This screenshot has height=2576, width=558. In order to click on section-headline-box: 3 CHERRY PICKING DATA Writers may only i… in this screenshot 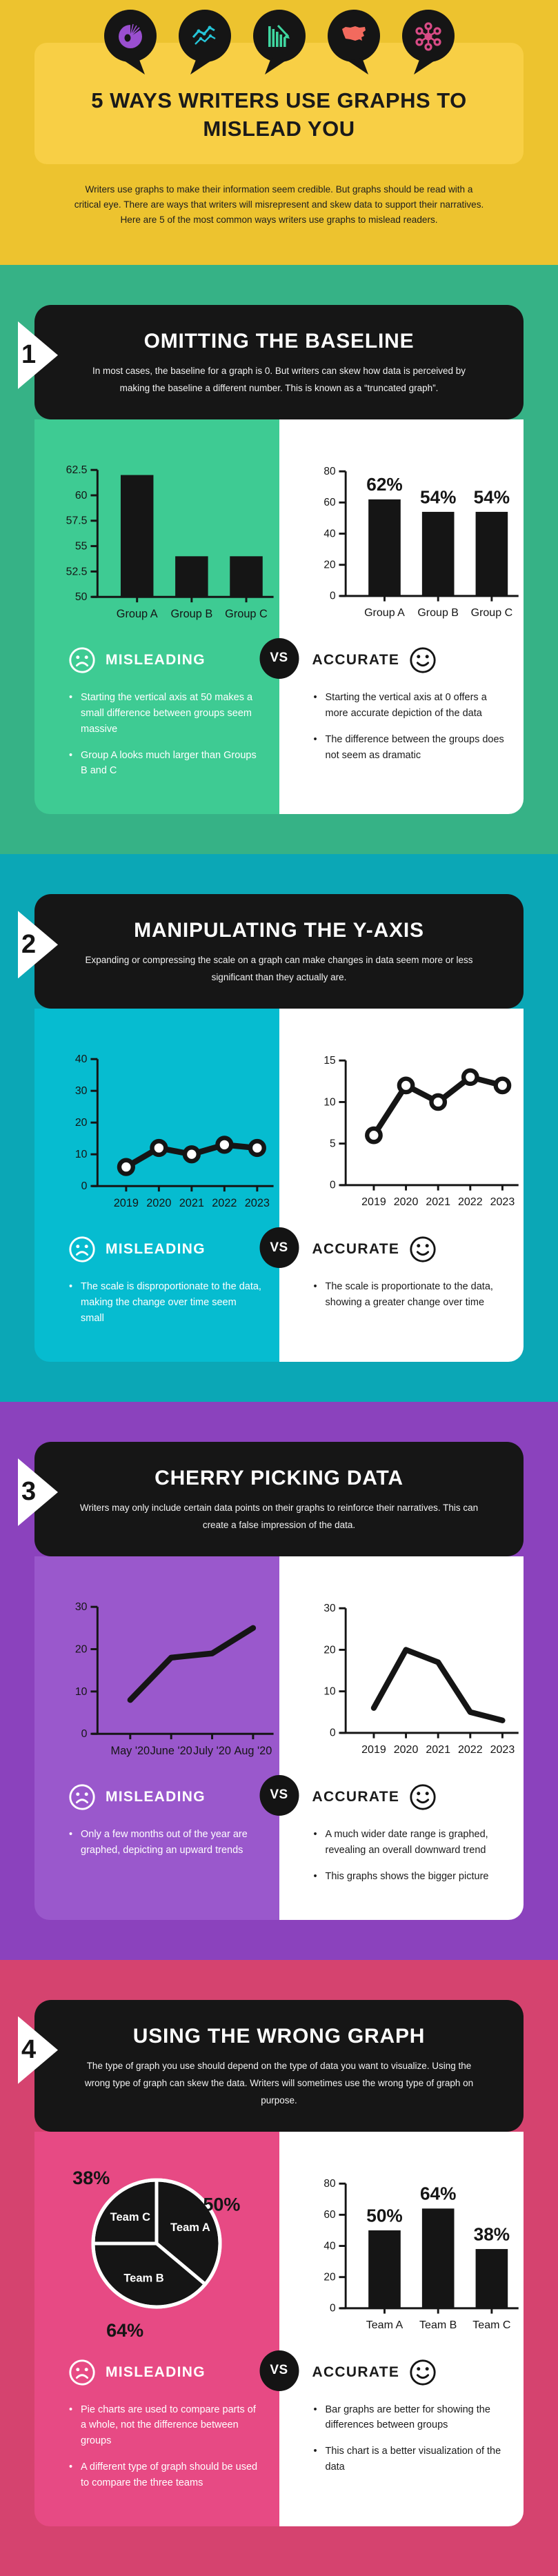, I will do `click(271, 1498)`.